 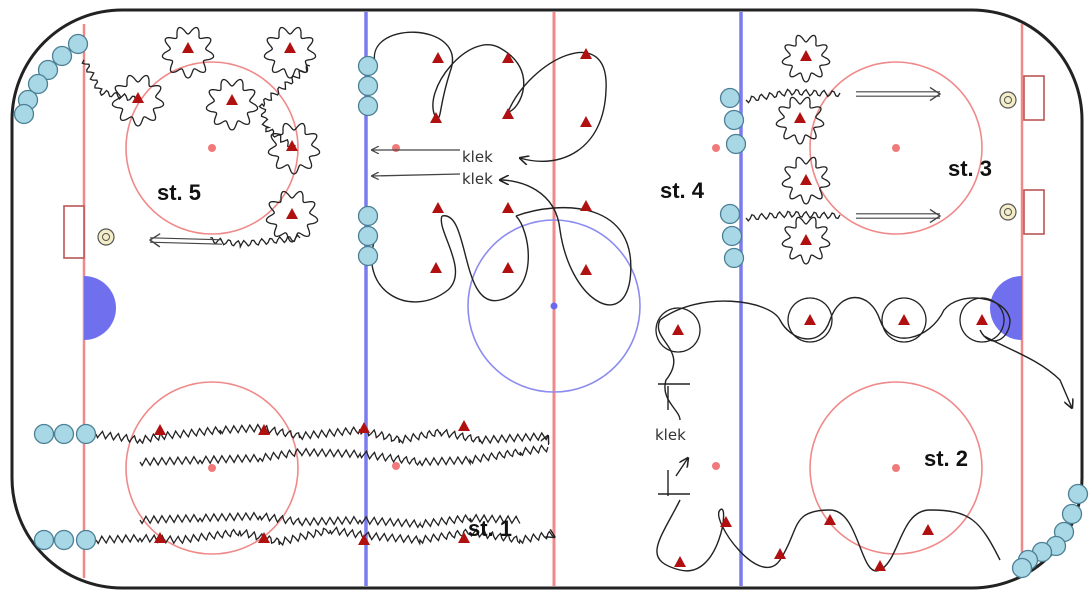 I want to click on left-goal-crease, so click(x=100, y=308).